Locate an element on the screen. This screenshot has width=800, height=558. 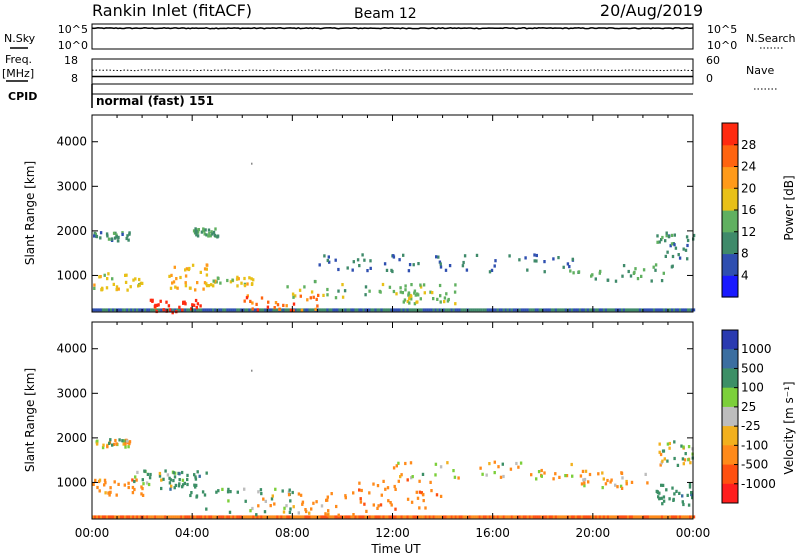
time-axis-title: Time UT is located at coordinates (395, 548).